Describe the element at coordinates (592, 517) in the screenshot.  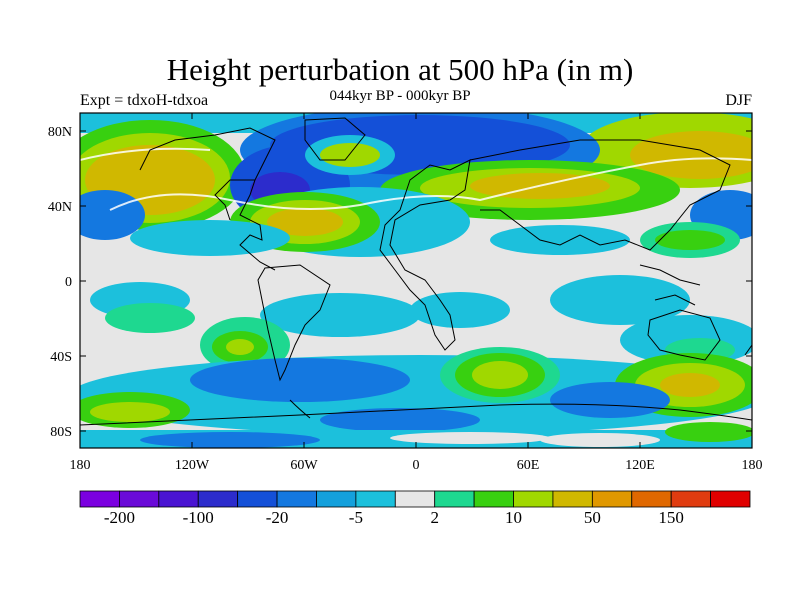
I see `colorbar-label: 50` at that location.